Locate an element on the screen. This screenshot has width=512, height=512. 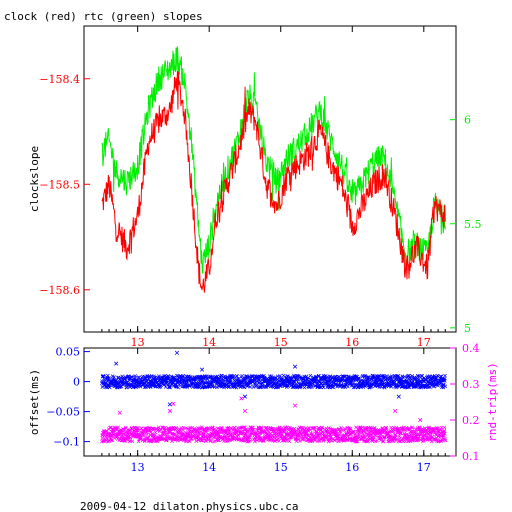
top-y-tick-label: −158.5 is located at coordinates (59, 184).